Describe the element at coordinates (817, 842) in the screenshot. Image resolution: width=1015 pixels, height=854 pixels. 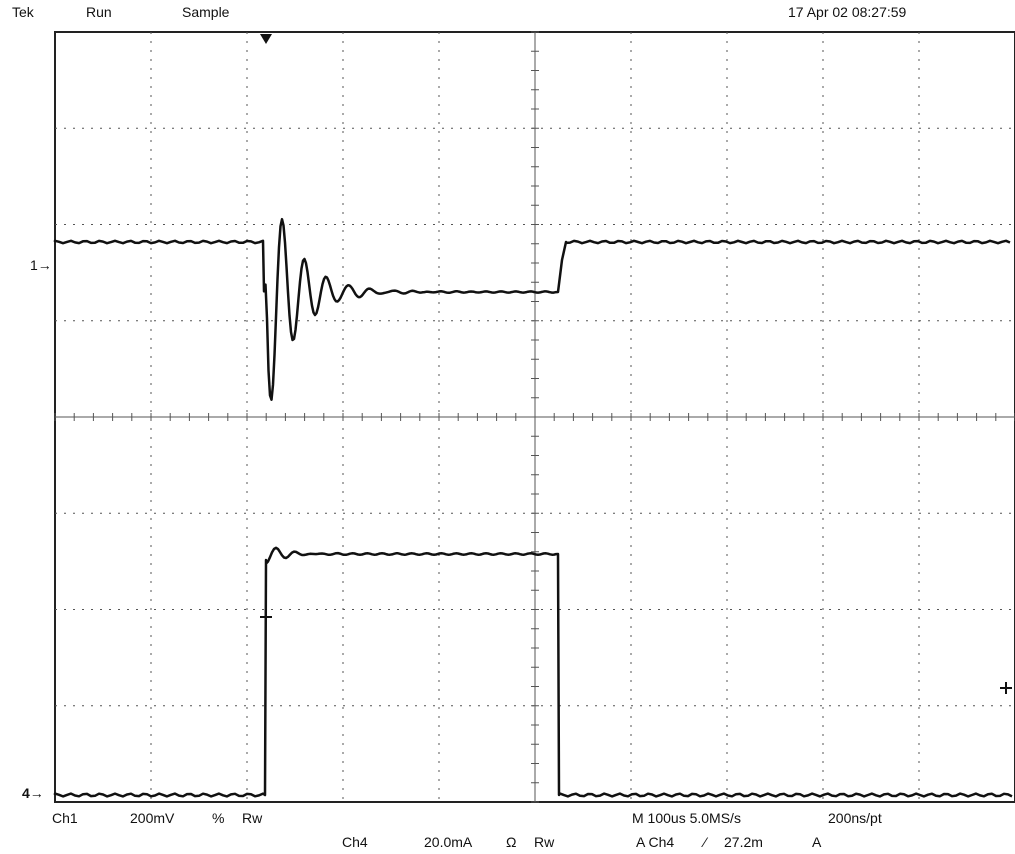
I see `trigger-unit: A` at that location.